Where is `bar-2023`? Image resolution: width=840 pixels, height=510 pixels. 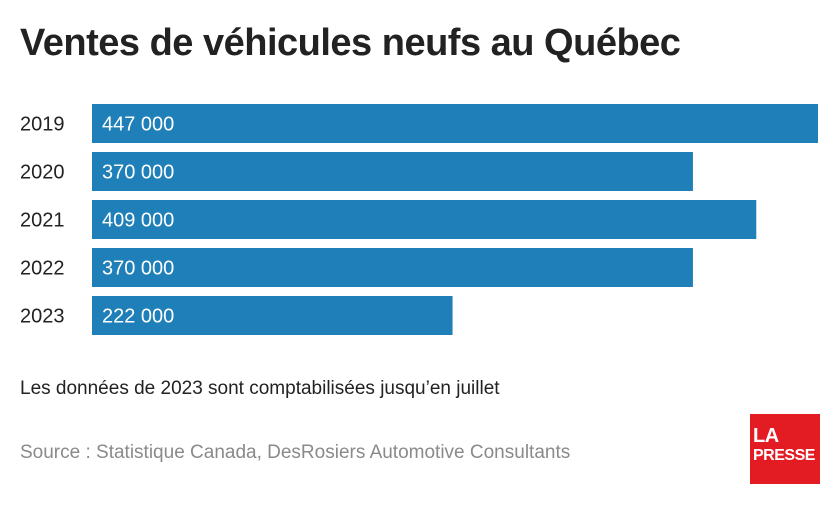
bar-2023 is located at coordinates (272, 315).